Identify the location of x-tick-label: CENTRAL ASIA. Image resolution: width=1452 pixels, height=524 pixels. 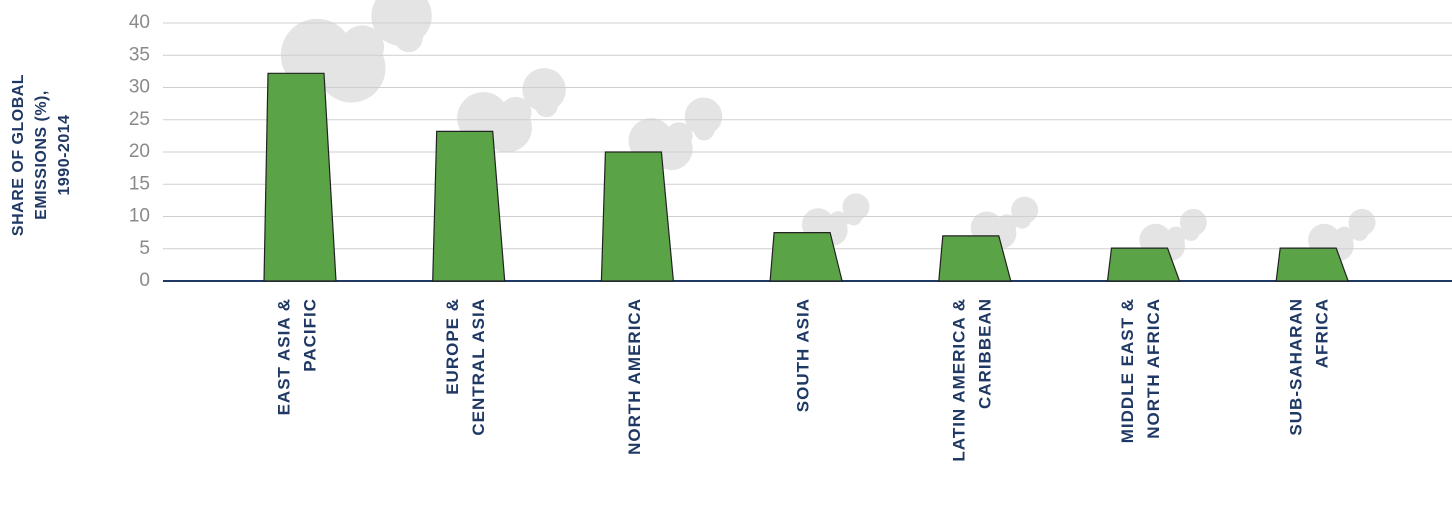
(478, 367).